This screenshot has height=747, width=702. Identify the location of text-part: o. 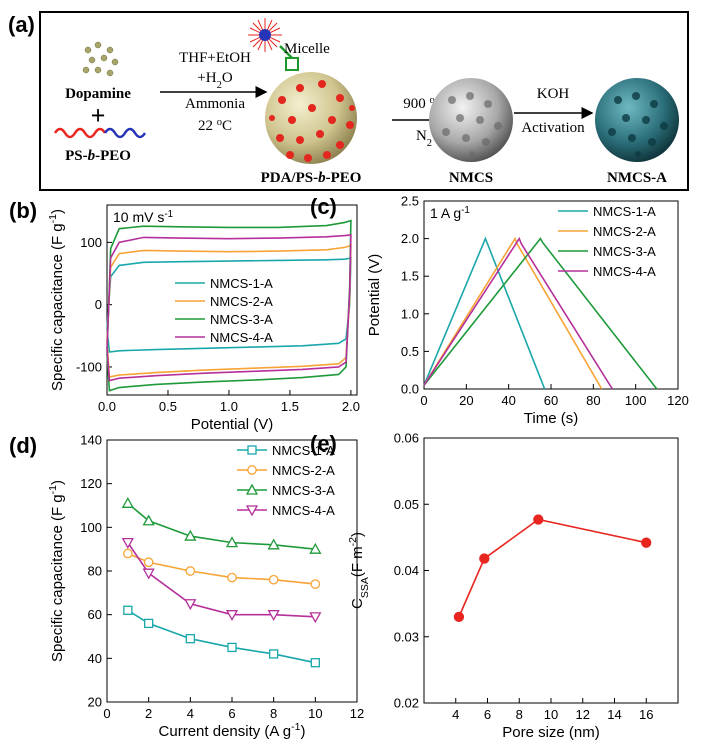
(219, 122).